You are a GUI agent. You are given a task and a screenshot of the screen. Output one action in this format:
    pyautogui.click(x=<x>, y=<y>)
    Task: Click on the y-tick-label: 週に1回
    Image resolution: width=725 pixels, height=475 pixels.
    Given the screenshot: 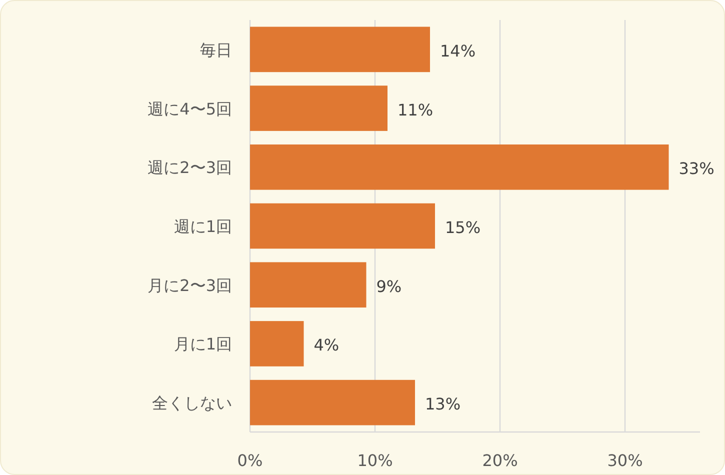 What is the action you would take?
    pyautogui.click(x=203, y=226)
    